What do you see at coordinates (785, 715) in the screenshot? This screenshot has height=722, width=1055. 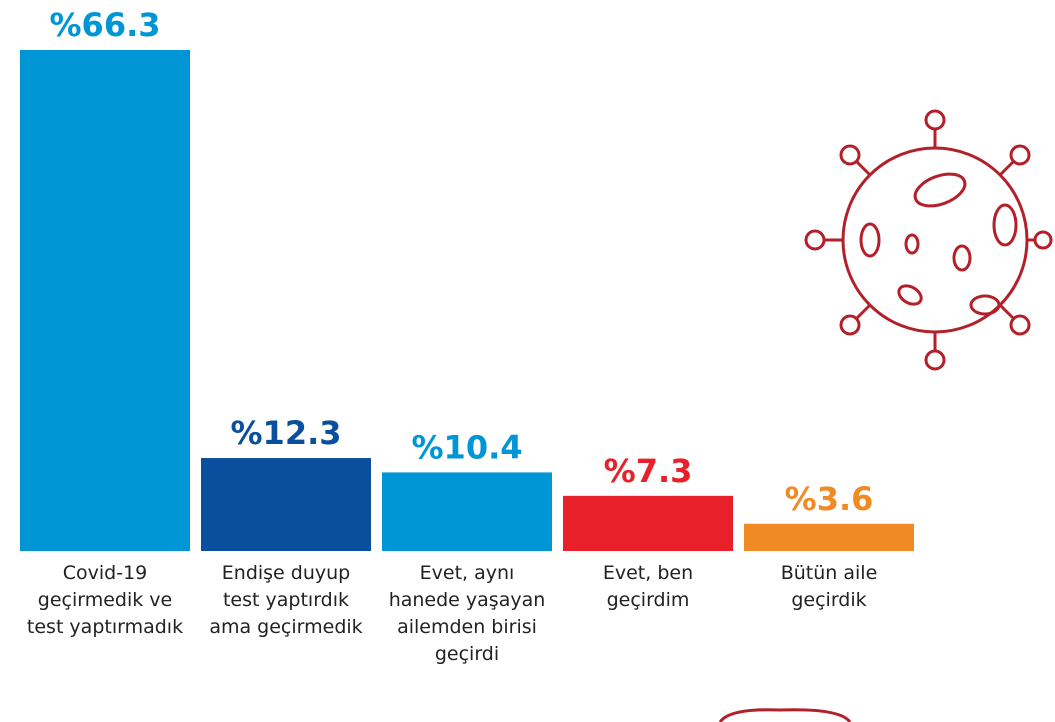 I see `decor-shape` at bounding box center [785, 715].